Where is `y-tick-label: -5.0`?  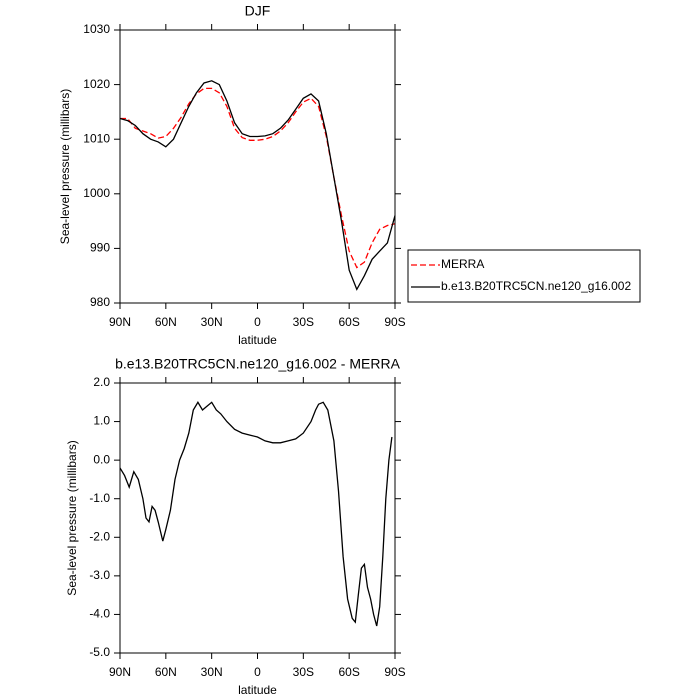 y-tick-label: -5.0 is located at coordinates (99, 652).